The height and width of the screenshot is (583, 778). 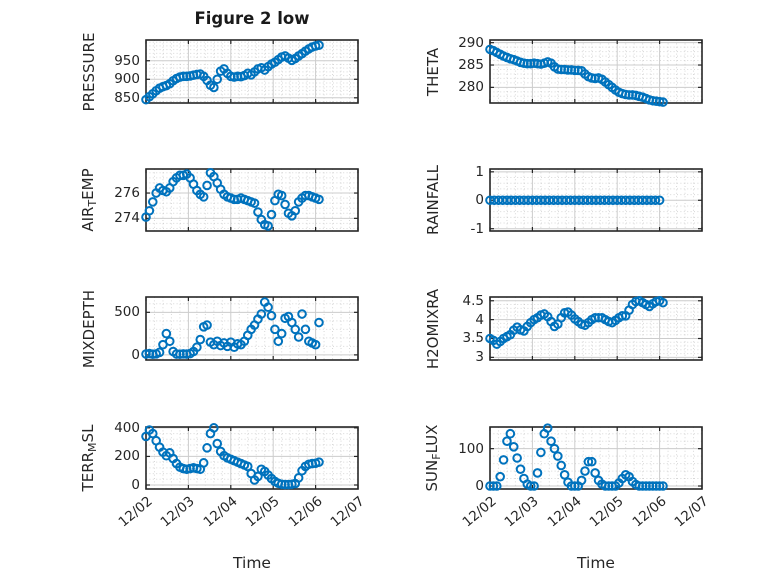 I want to click on y-tick-label: 3.5, so click(x=473, y=338).